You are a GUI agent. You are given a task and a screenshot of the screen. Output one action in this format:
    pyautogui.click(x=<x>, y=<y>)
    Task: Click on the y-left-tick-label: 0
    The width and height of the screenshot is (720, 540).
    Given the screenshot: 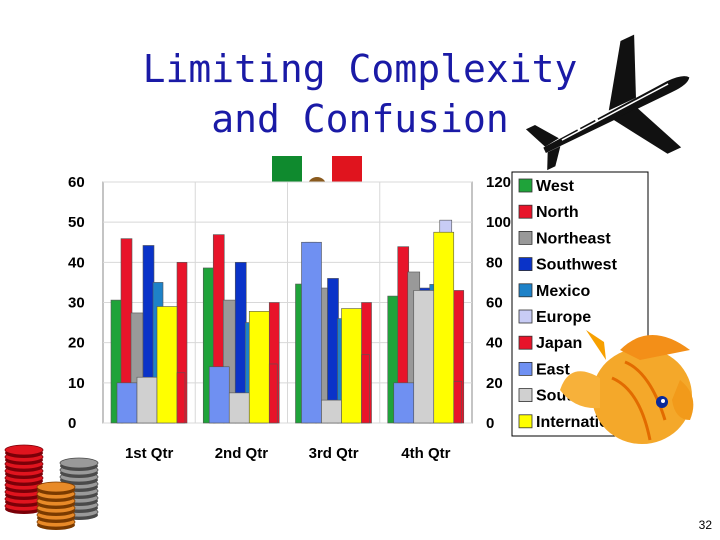 What is the action you would take?
    pyautogui.click(x=72, y=423)
    